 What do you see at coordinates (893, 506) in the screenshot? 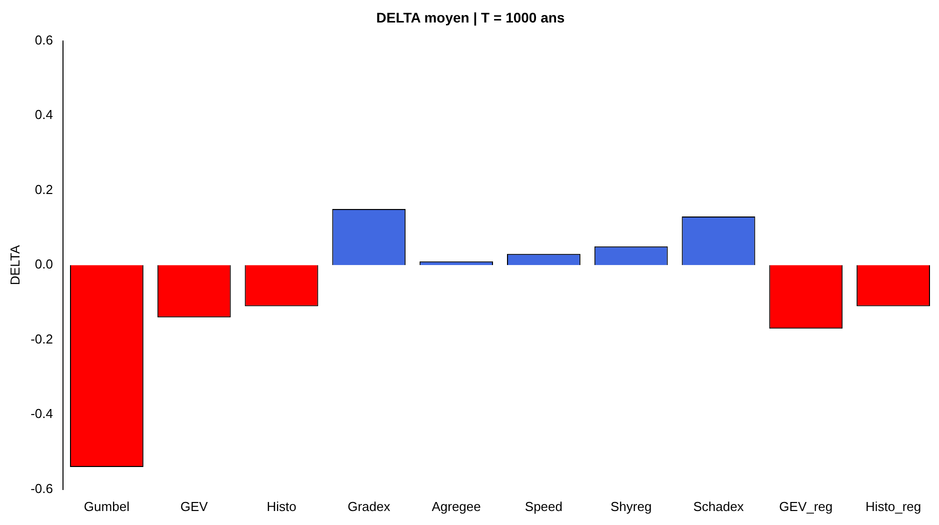
I see `x-tick-label: Histo_reg` at bounding box center [893, 506].